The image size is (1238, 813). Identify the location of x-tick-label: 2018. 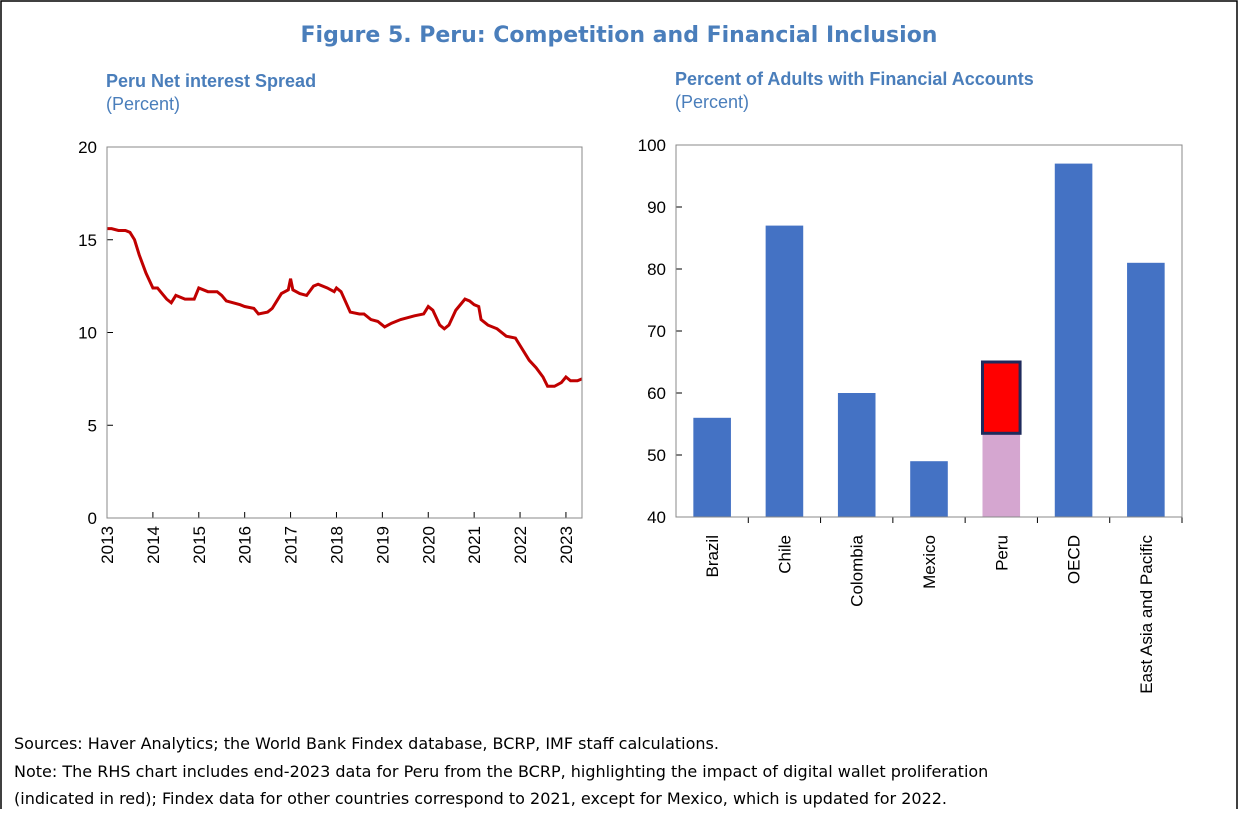
(336, 545).